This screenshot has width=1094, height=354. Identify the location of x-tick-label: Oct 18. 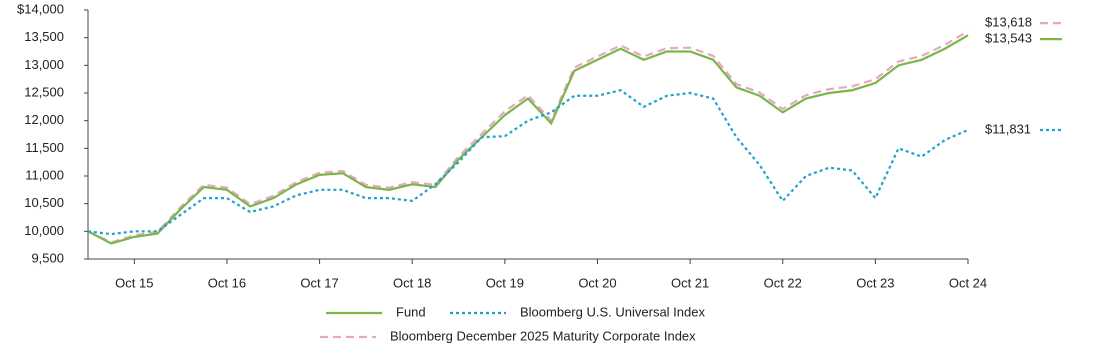
(412, 282).